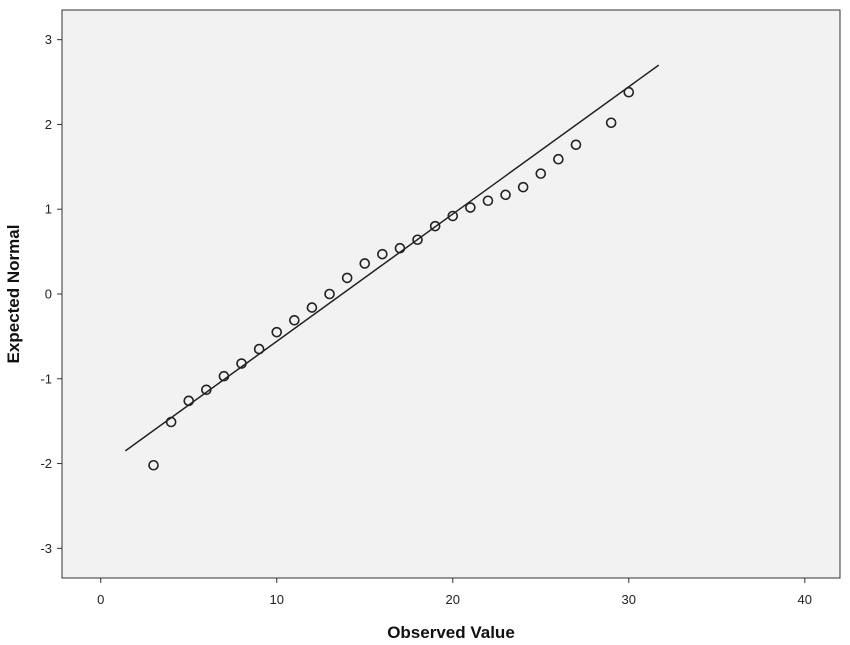 The image size is (850, 645). What do you see at coordinates (805, 599) in the screenshot?
I see `x-tick-label: 40` at bounding box center [805, 599].